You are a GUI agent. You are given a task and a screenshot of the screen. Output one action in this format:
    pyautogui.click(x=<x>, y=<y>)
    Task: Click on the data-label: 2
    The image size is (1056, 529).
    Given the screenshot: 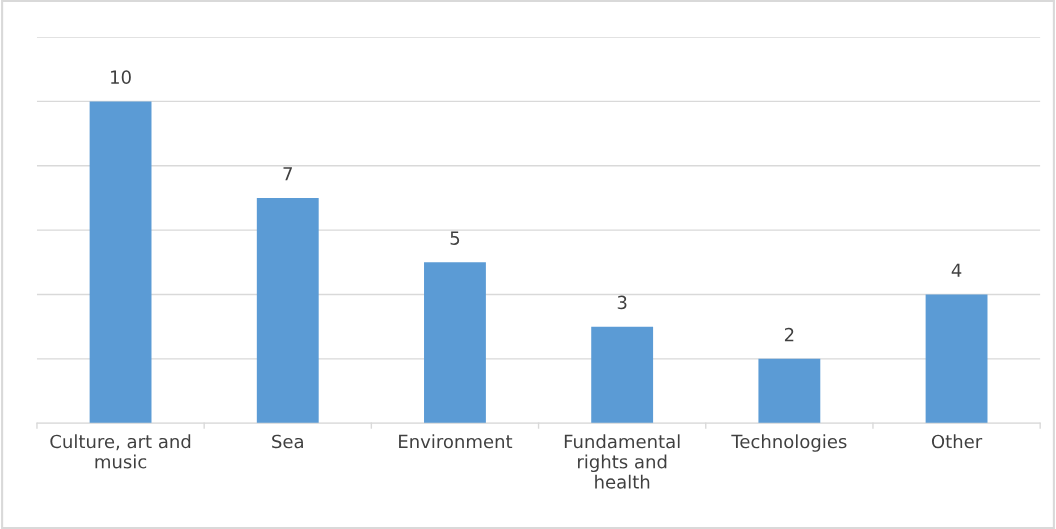 What is the action you would take?
    pyautogui.click(x=789, y=334)
    